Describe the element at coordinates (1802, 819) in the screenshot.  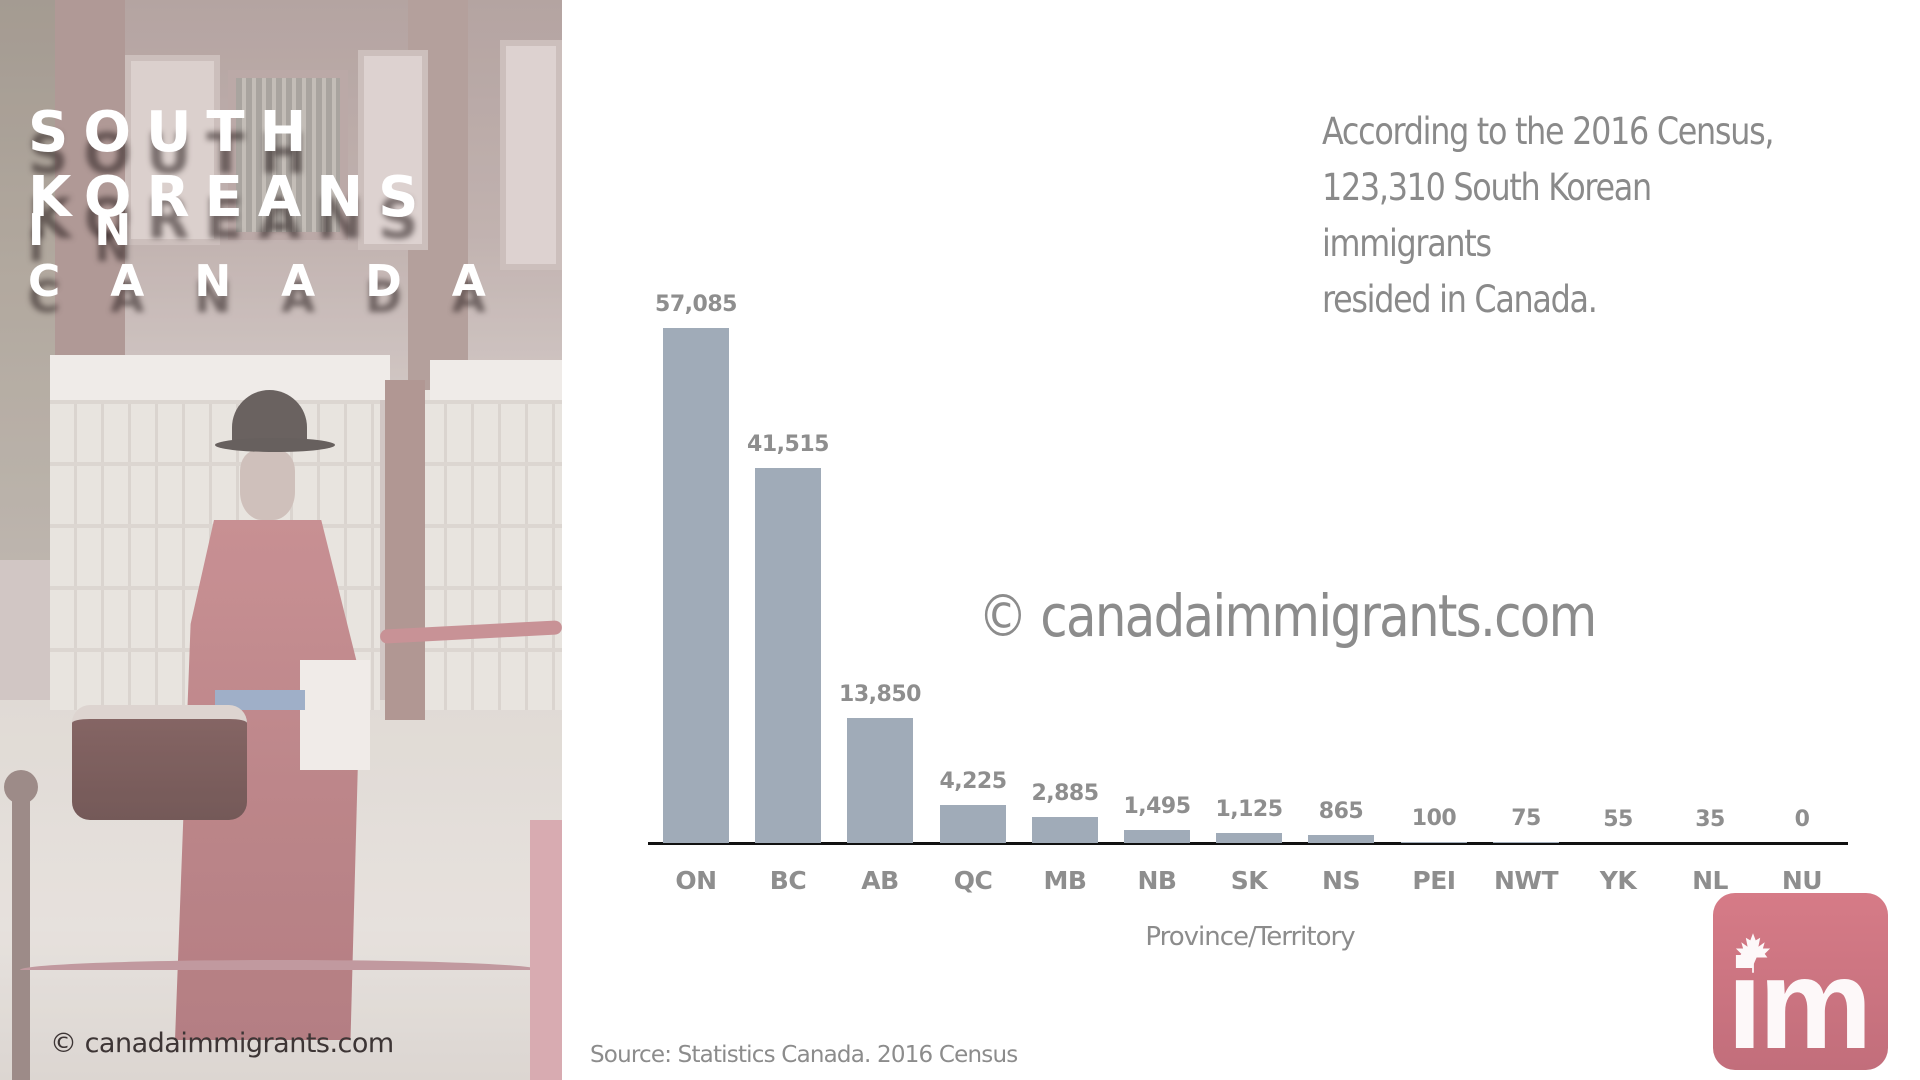
I see `bar-value-label: 0` at that location.